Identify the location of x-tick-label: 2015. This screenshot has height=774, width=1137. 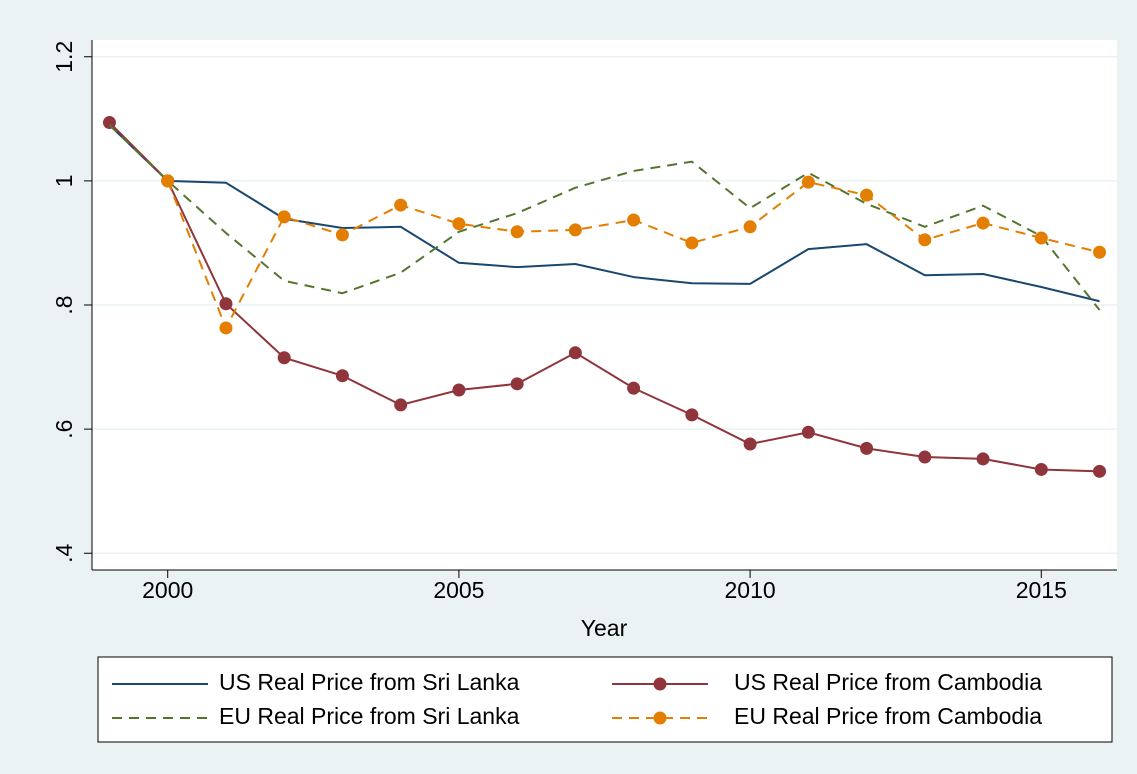
(1041, 590).